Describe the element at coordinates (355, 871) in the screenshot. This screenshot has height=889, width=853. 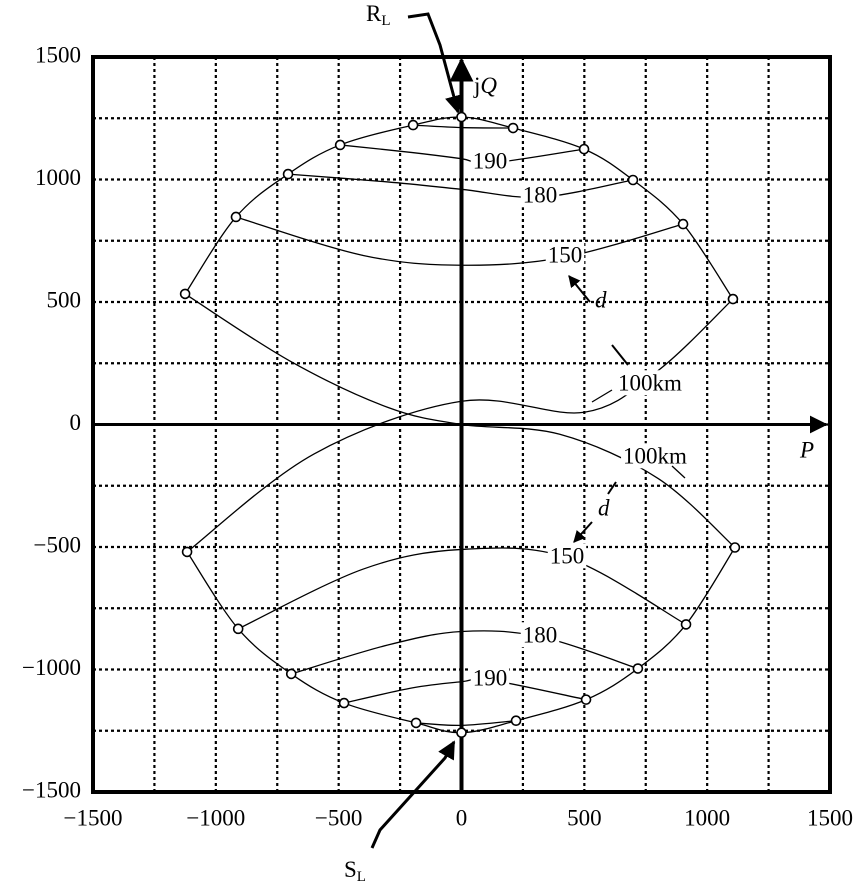
I see `sending-end-label: SL` at that location.